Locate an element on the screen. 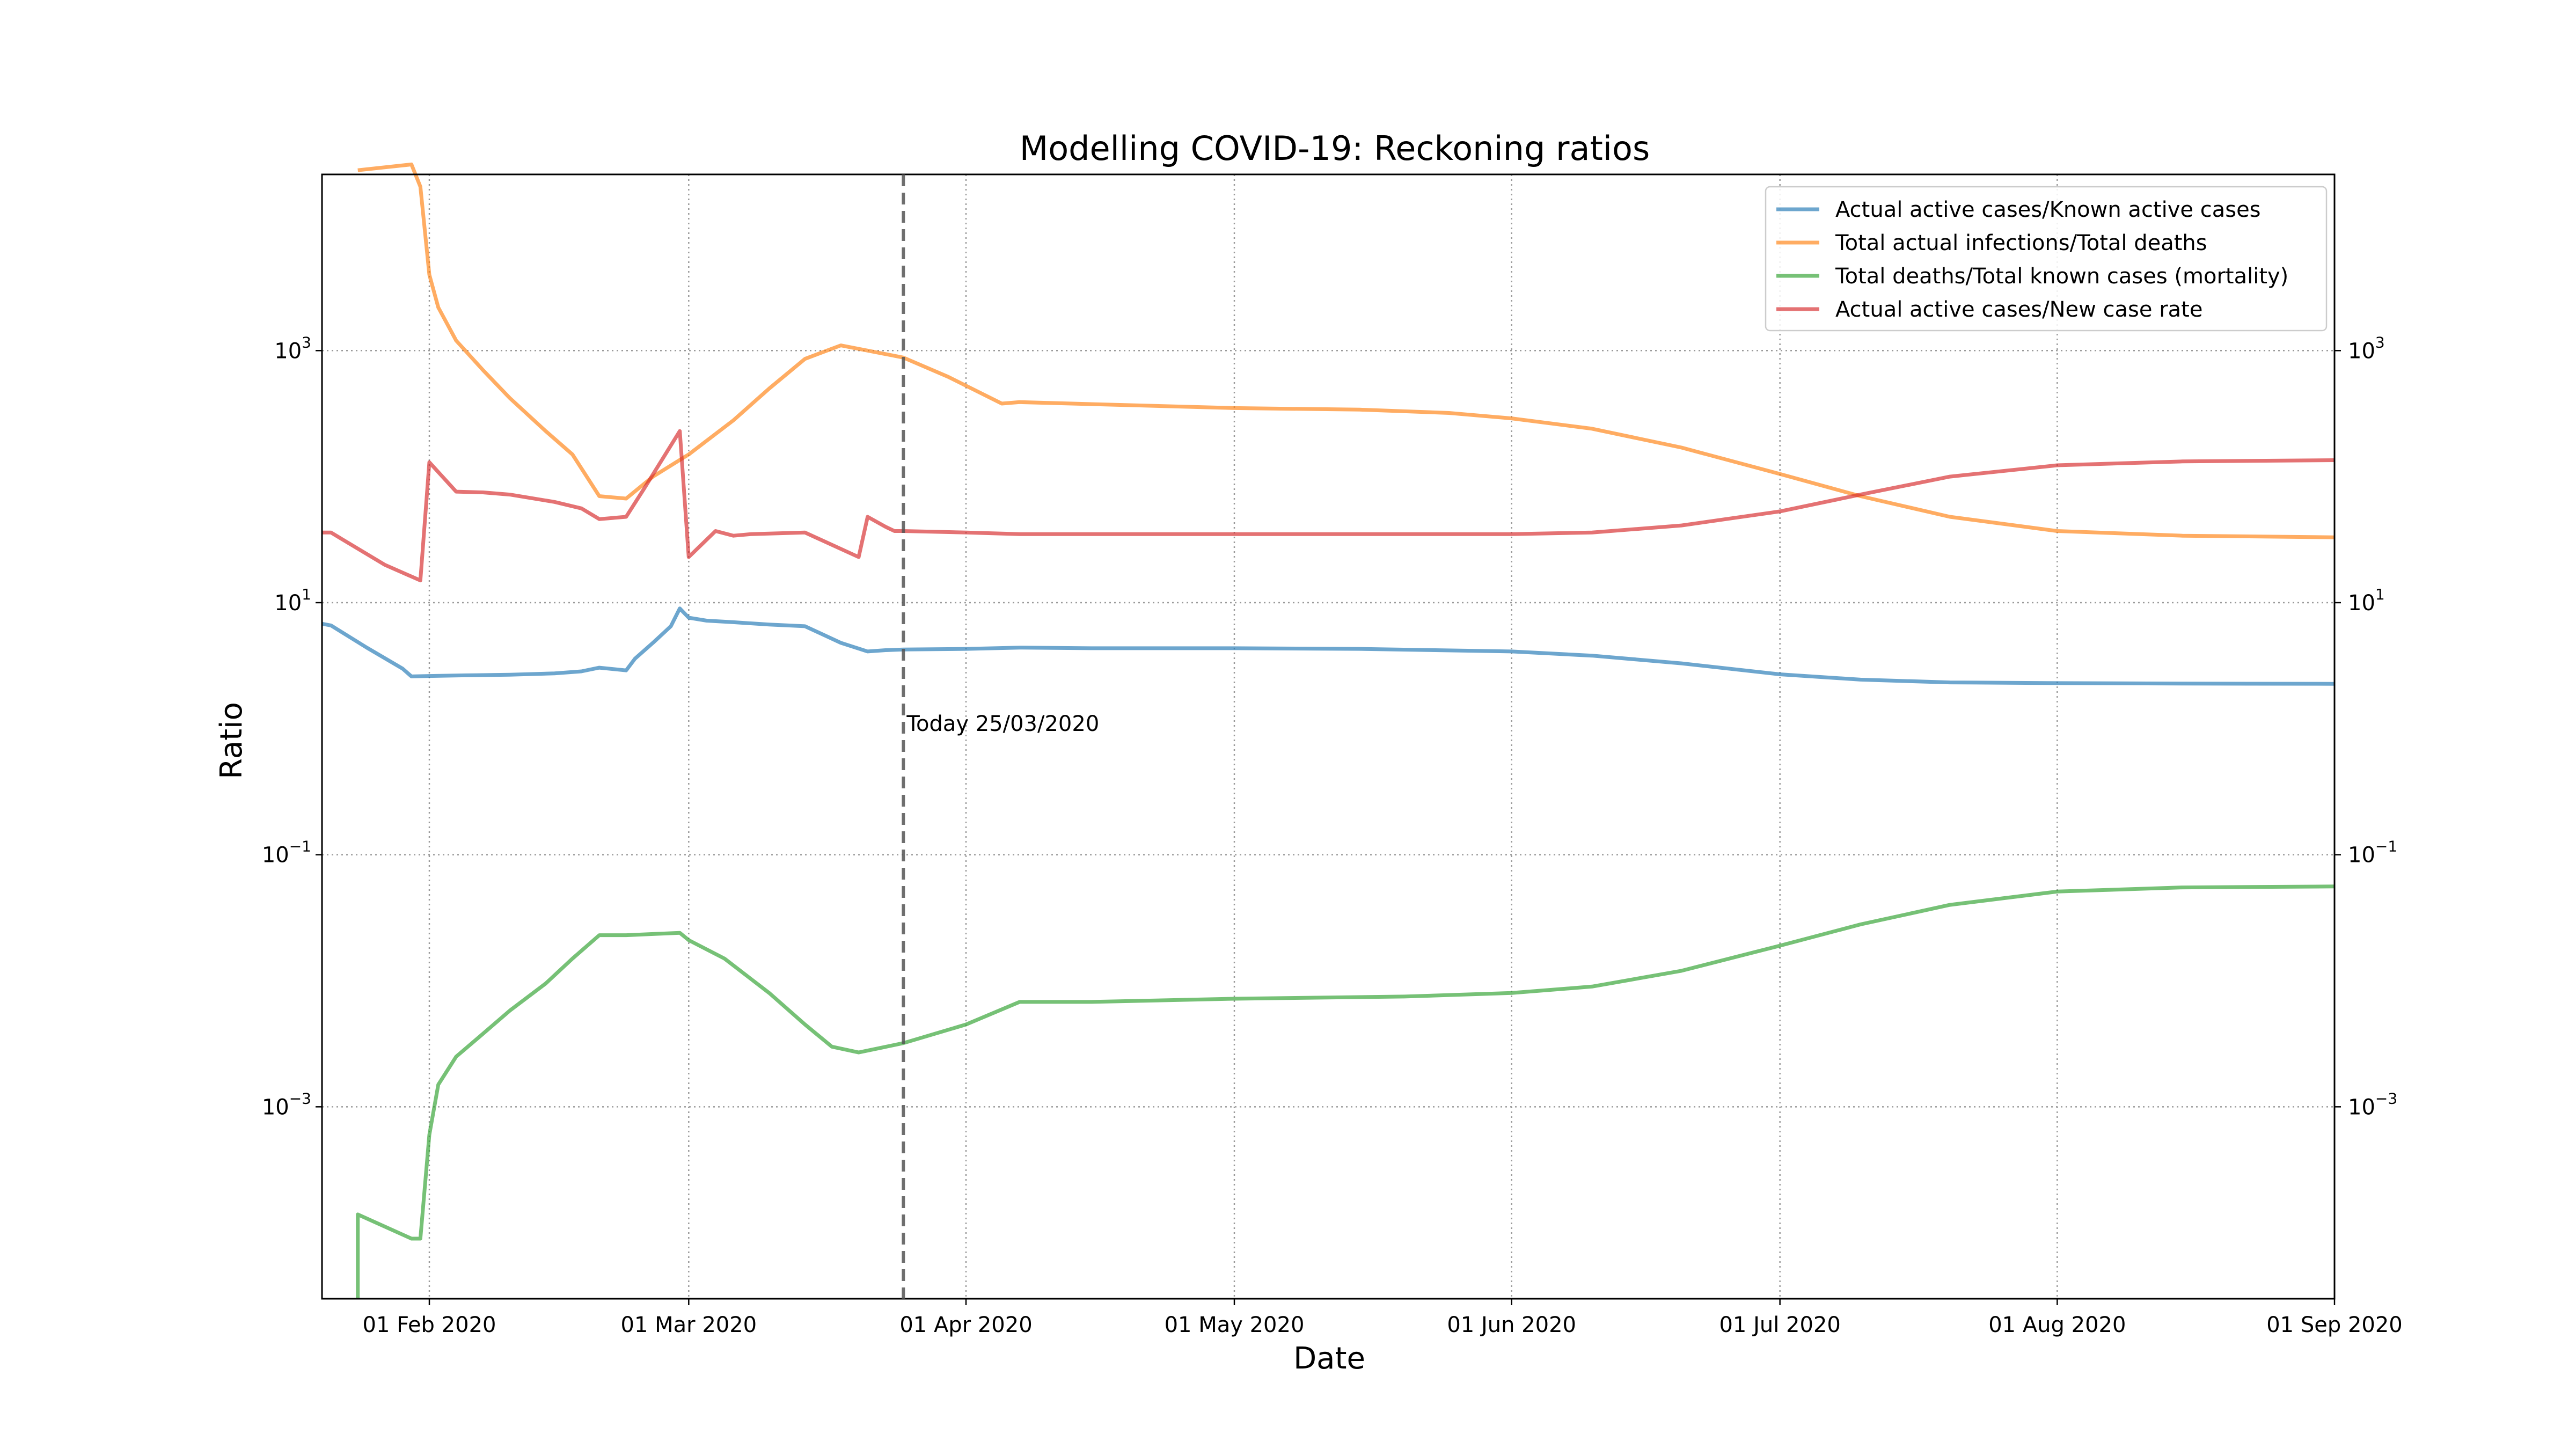 The height and width of the screenshot is (1449, 2576). y-tick-label-left: 10⁻³ is located at coordinates (286, 1104).